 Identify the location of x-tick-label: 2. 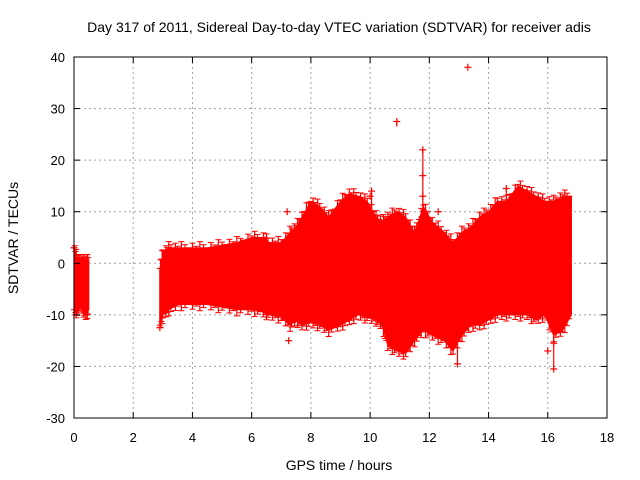
(133, 437).